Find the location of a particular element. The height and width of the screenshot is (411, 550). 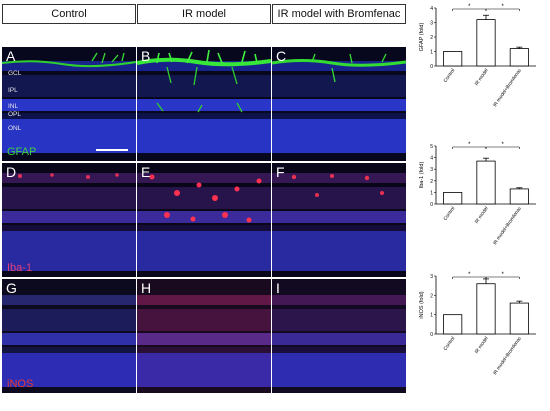

layer-label-ipl: IPL is located at coordinates (13, 90).